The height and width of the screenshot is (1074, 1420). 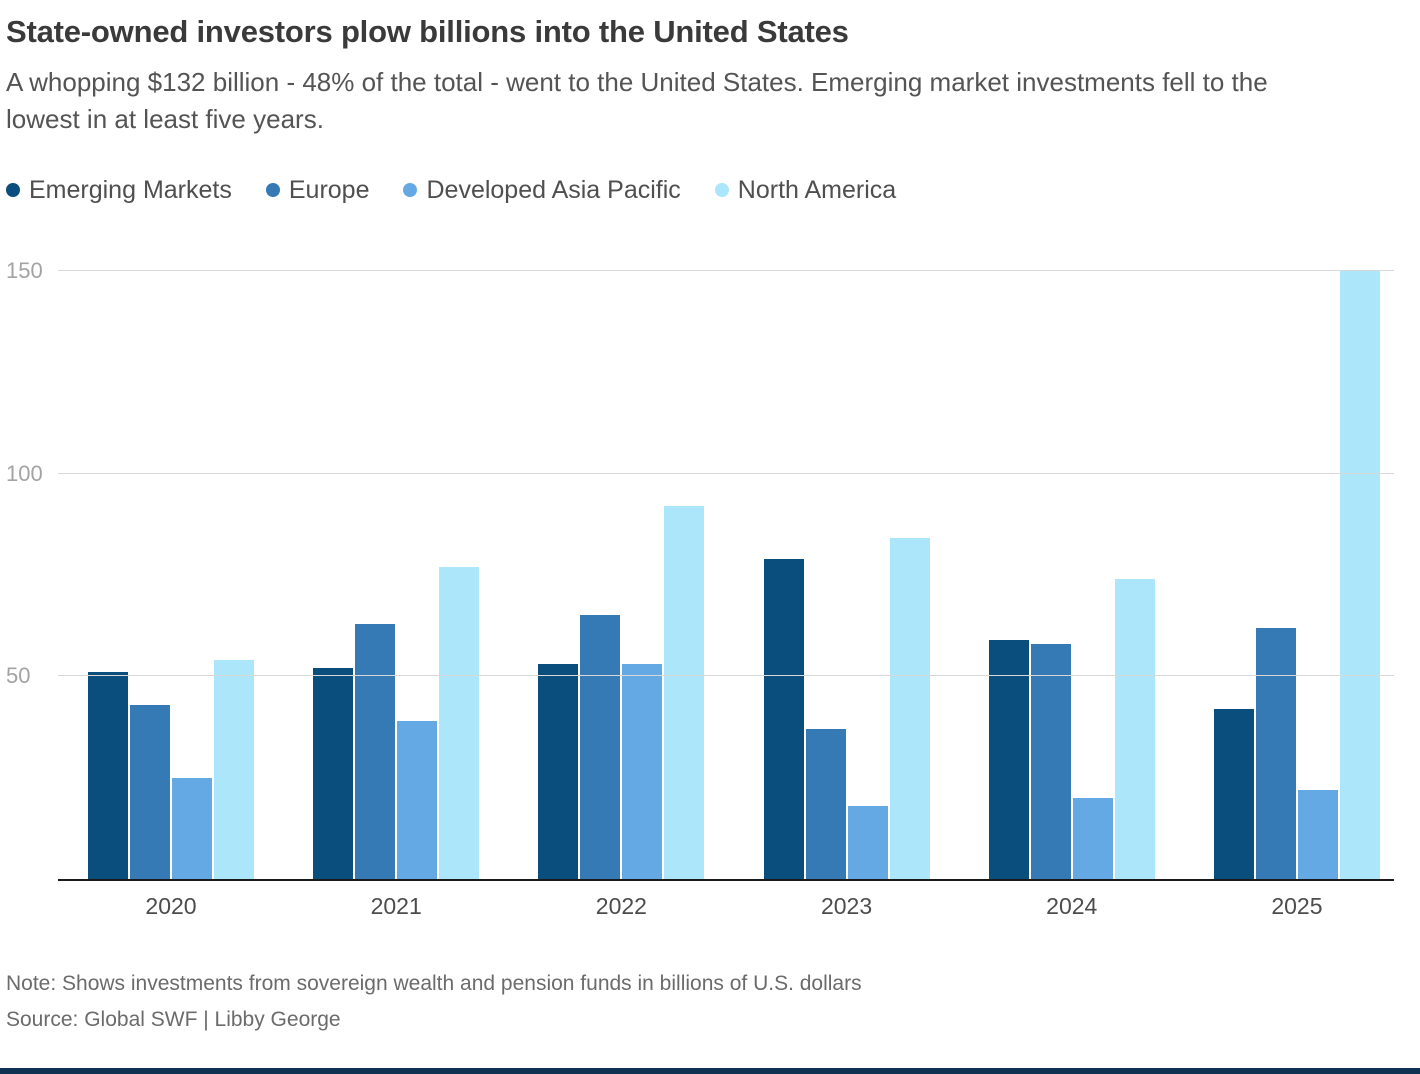 I want to click on bar-2021-north-america, so click(x=459, y=722).